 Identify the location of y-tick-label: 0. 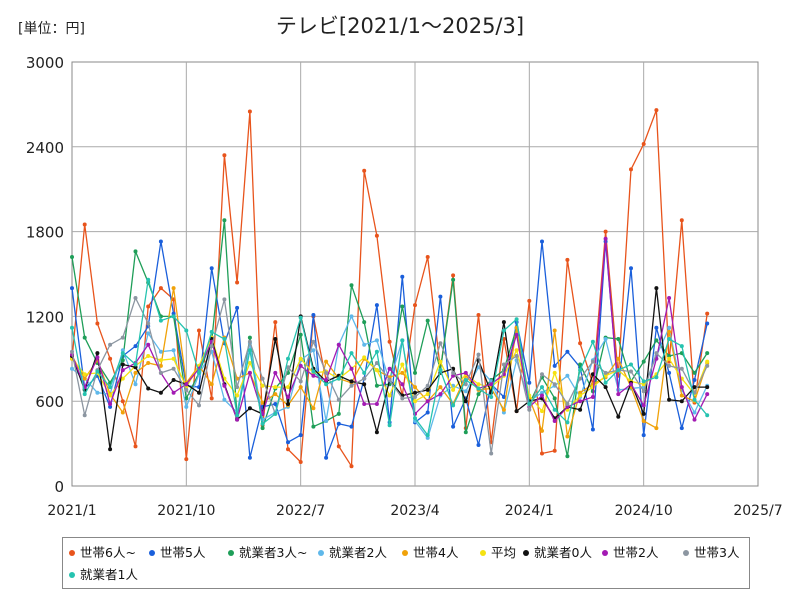
(59, 487).